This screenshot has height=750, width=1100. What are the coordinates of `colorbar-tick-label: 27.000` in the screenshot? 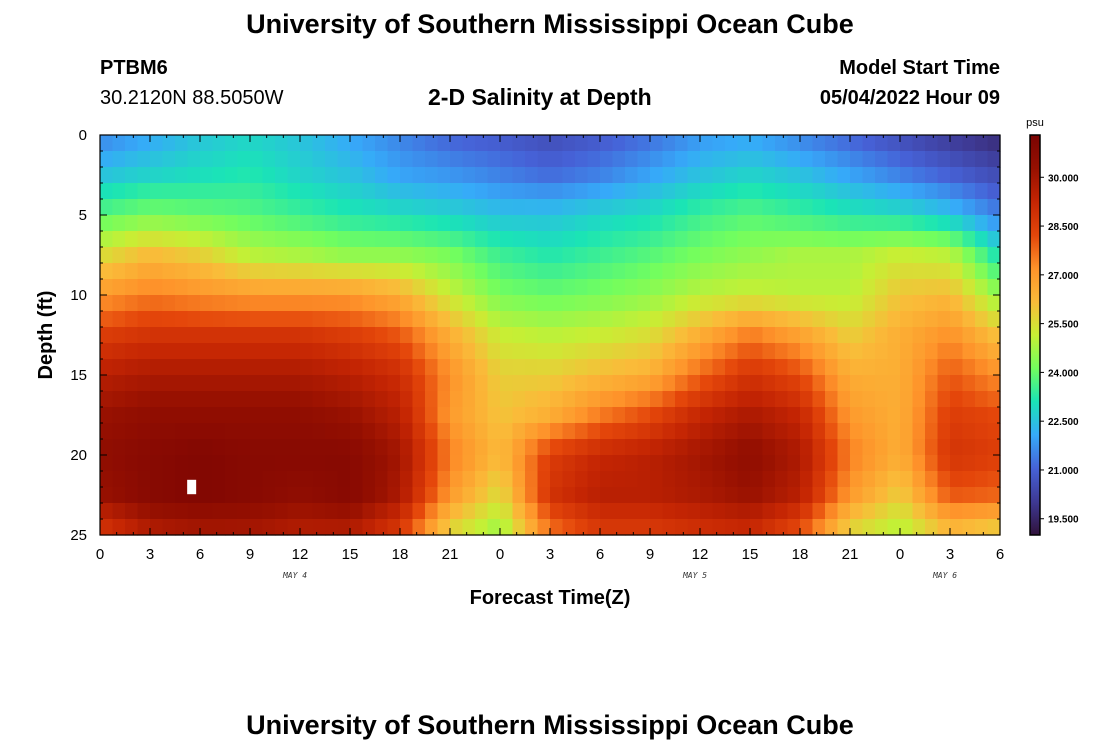 It's located at (1063, 276).